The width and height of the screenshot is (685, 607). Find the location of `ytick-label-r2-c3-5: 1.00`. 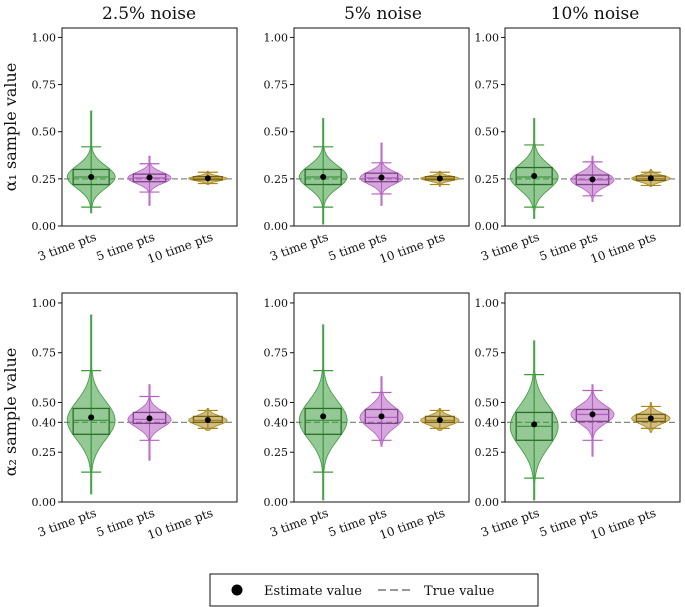

ytick-label-r2-c3-5: 1.00 is located at coordinates (487, 303).